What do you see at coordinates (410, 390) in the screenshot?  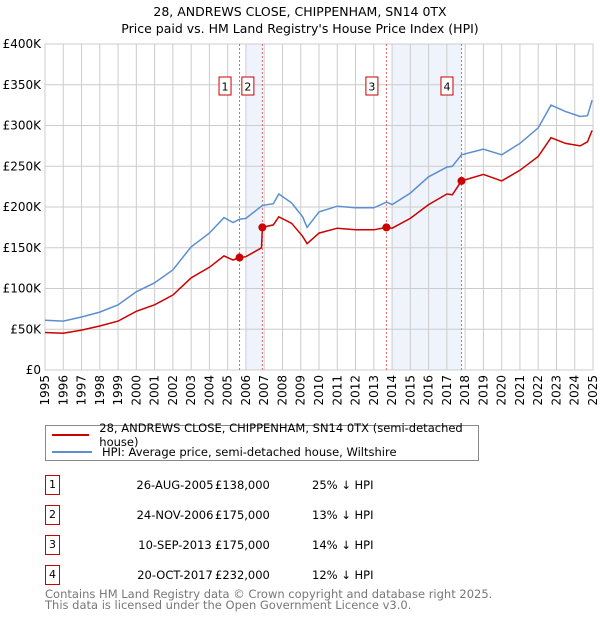 I see `x-tick-label: 2015` at bounding box center [410, 390].